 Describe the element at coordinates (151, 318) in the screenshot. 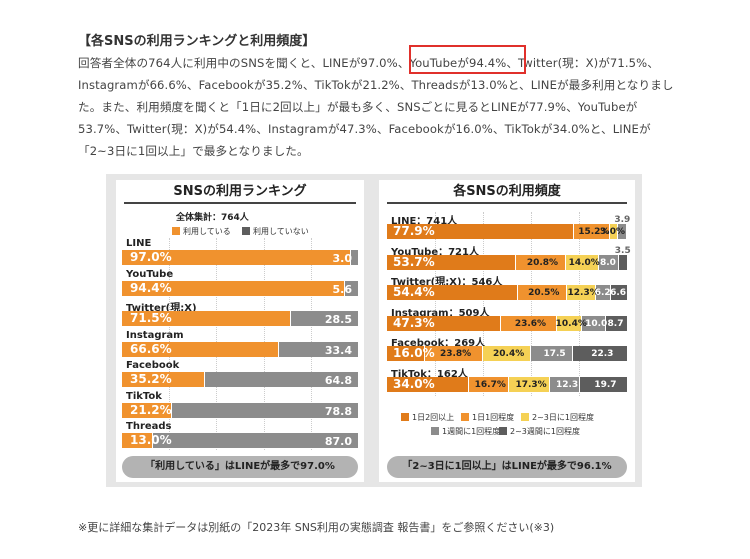

I see `ranking-used-value: 71.5%` at that location.